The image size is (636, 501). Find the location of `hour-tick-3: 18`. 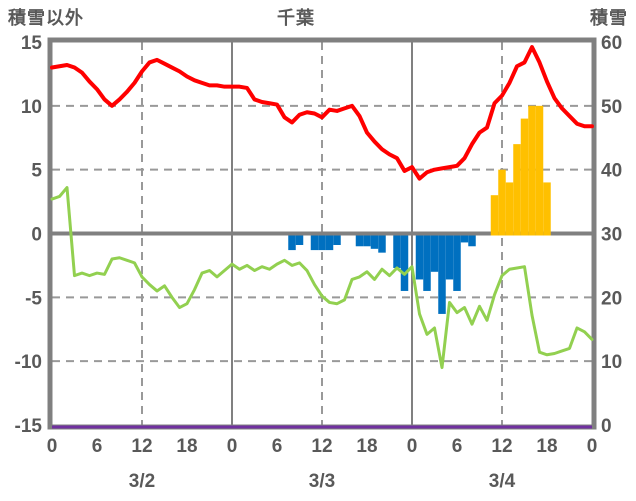

hour-tick-3: 18 is located at coordinates (186, 446).